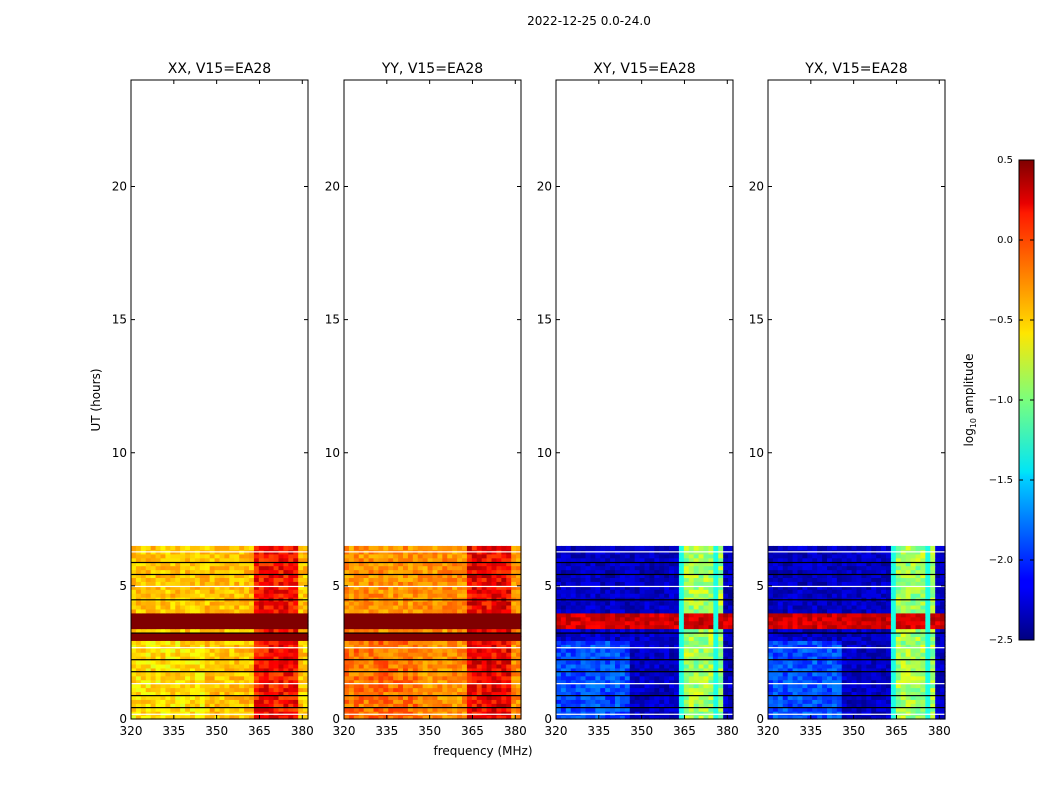  What do you see at coordinates (1001, 560) in the screenshot?
I see `colorbar-tick-label: −2.0` at bounding box center [1001, 560].